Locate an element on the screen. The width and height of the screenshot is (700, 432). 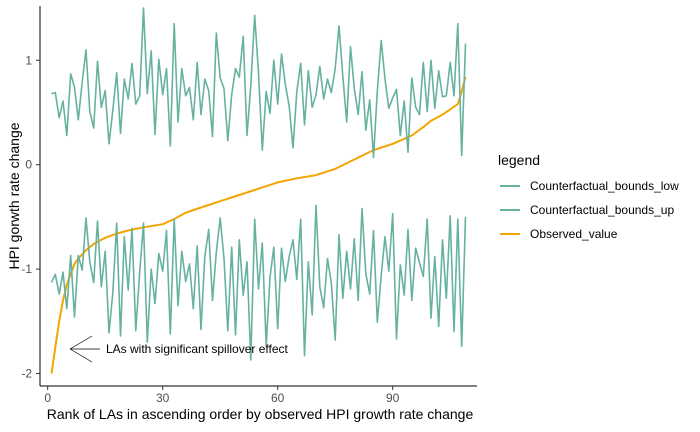
x-tick-label: 0 is located at coordinates (47, 398).